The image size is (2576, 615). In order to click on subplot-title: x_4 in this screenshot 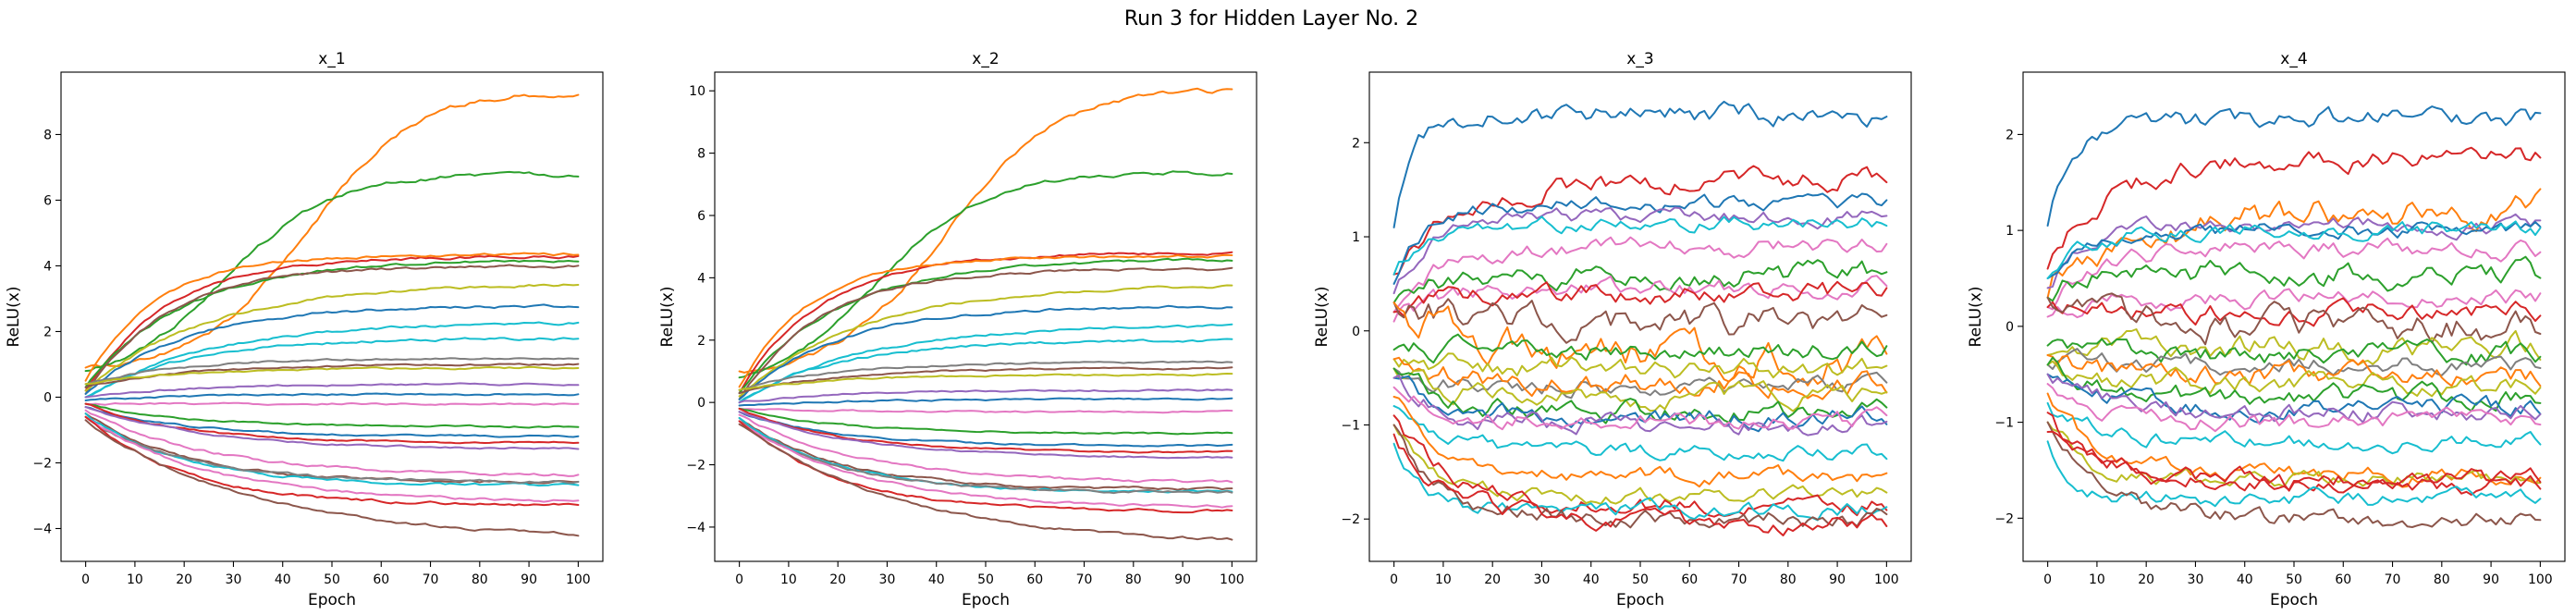, I will do `click(2293, 59)`.